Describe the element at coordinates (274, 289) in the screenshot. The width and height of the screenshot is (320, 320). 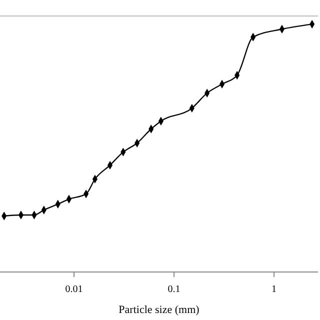
I see `x-tick-label: 1` at that location.